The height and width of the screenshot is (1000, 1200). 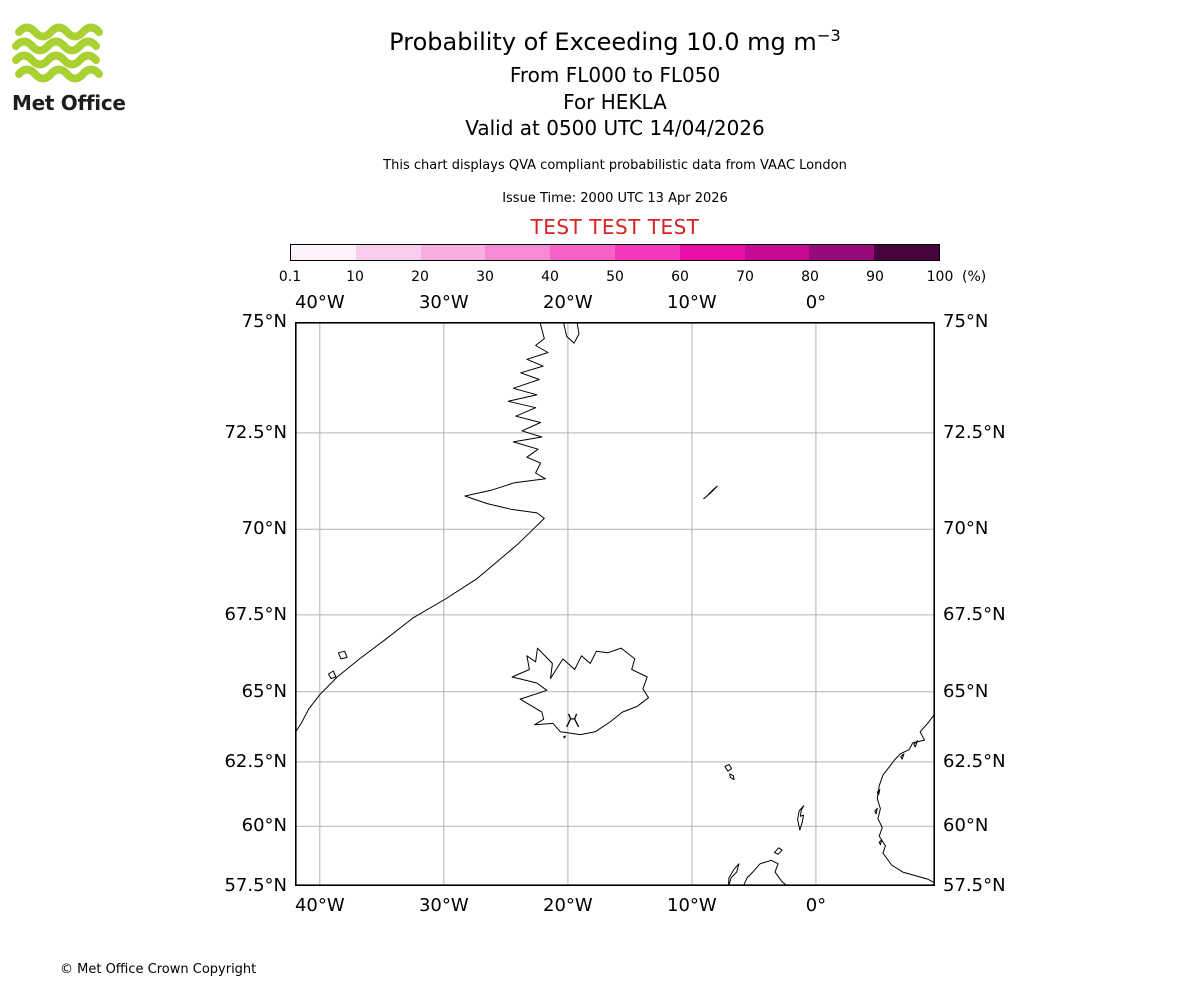 What do you see at coordinates (580, 691) in the screenshot?
I see `iceland-coastline` at bounding box center [580, 691].